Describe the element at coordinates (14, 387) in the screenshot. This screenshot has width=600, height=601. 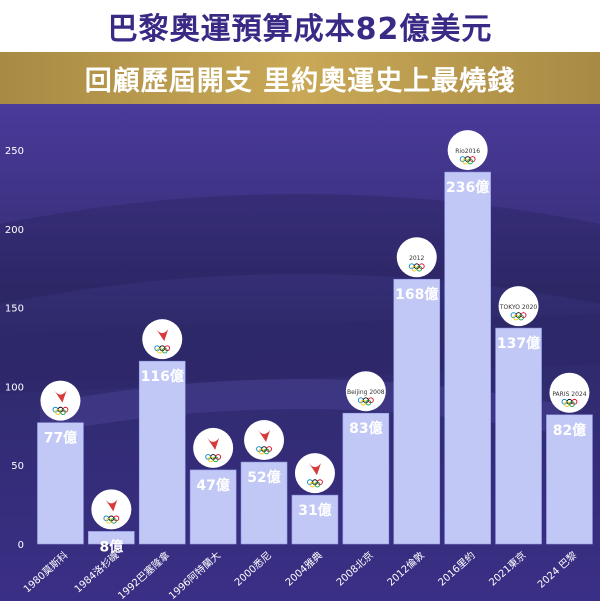
I see `y-tick-label: 100` at that location.